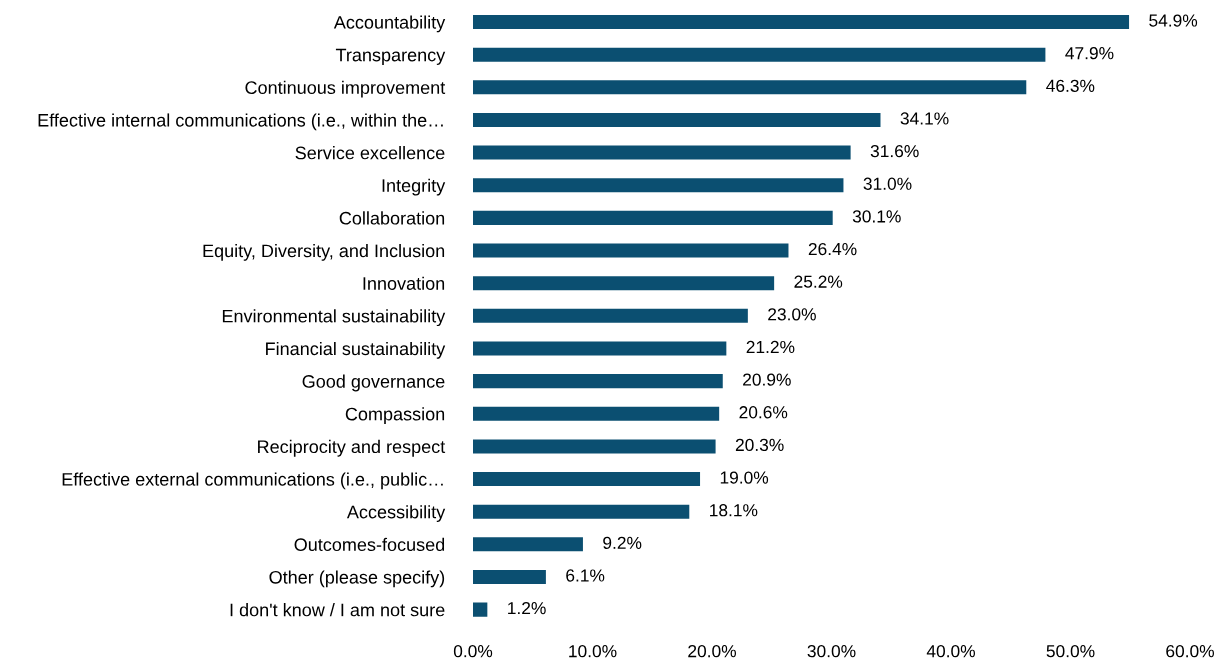 This screenshot has height=665, width=1218. I want to click on x-tick-label: 60.0%, so click(1190, 651).